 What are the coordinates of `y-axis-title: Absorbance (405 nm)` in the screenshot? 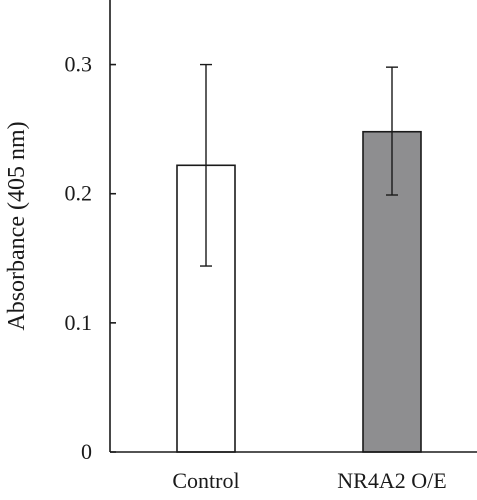 It's located at (17, 225).